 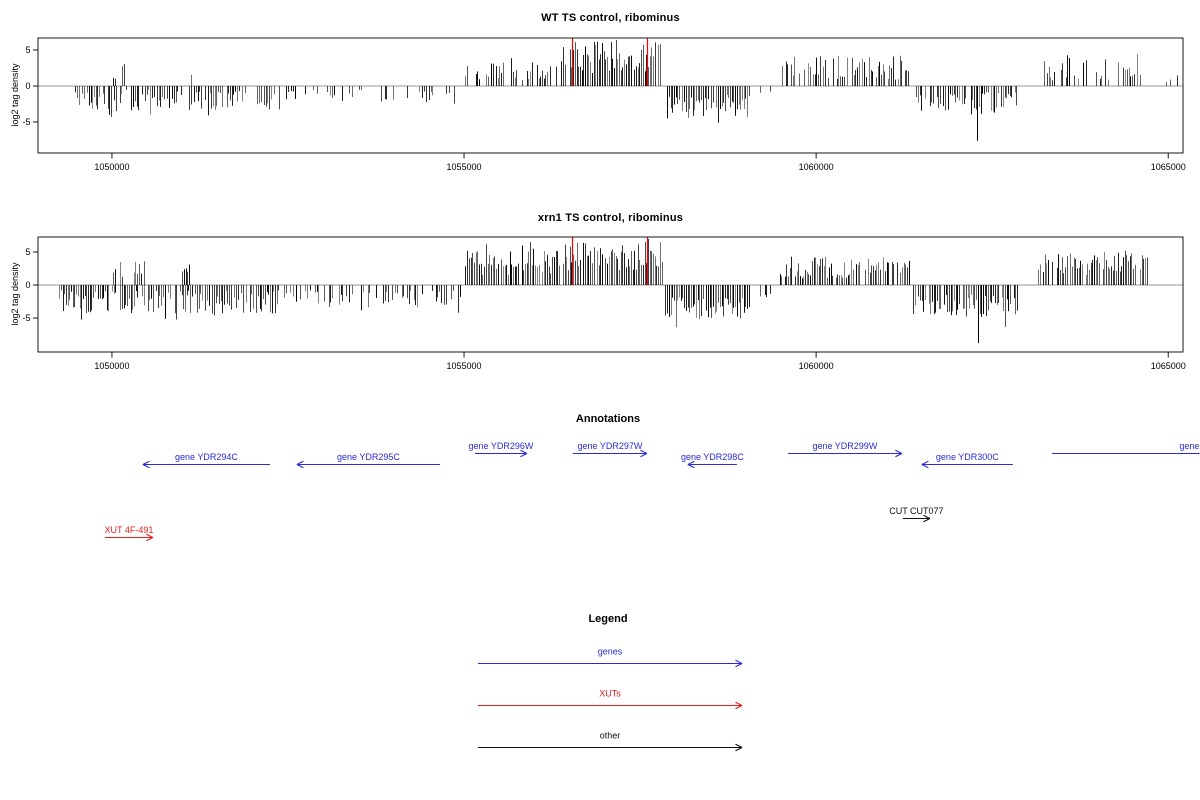 What do you see at coordinates (916, 511) in the screenshot?
I see `cut-label: CUT CUT077` at bounding box center [916, 511].